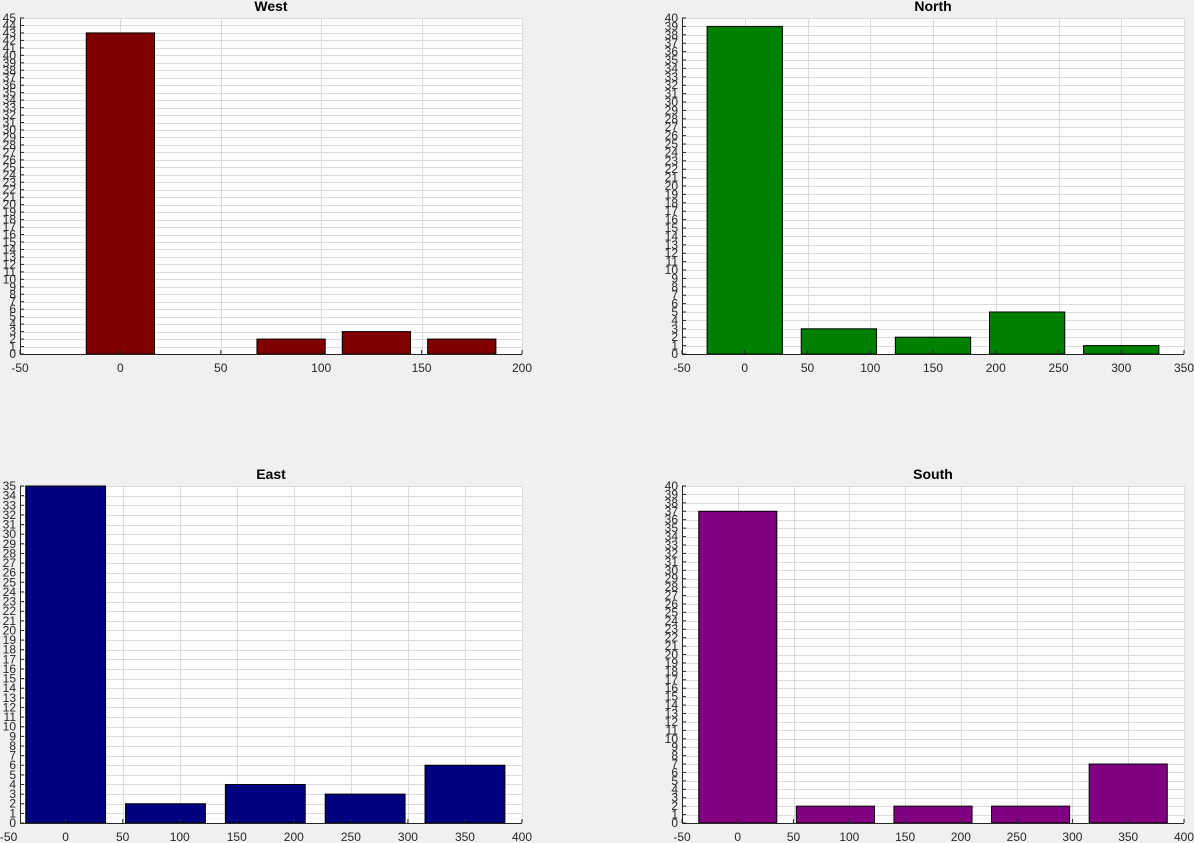 The height and width of the screenshot is (843, 1194). I want to click on y-tick-label: 37, so click(10, 78).